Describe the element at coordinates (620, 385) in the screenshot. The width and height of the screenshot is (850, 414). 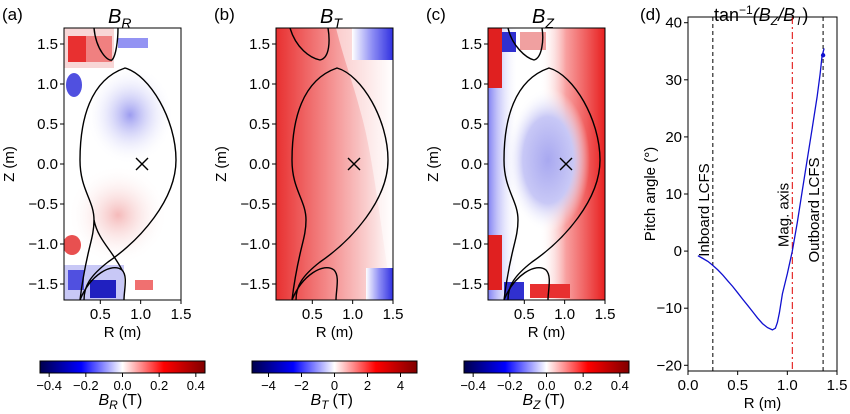
I see `panel-c-colorbar-tick-label: 0.4` at that location.